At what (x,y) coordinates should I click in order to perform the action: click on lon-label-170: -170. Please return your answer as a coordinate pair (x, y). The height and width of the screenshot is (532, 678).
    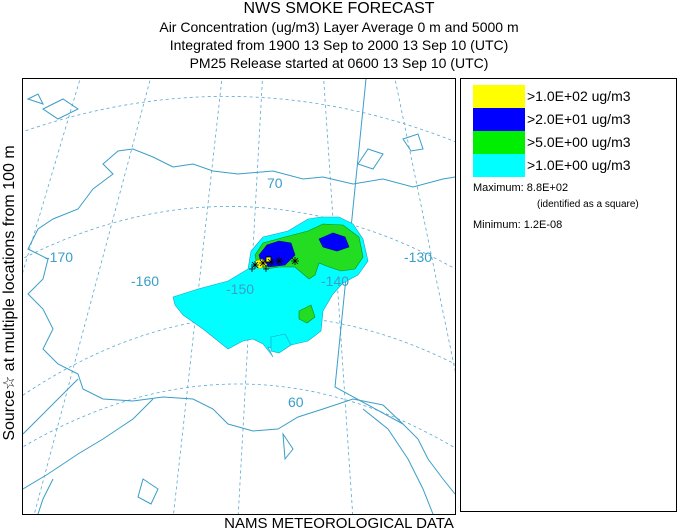
    Looking at the image, I should click on (59, 257).